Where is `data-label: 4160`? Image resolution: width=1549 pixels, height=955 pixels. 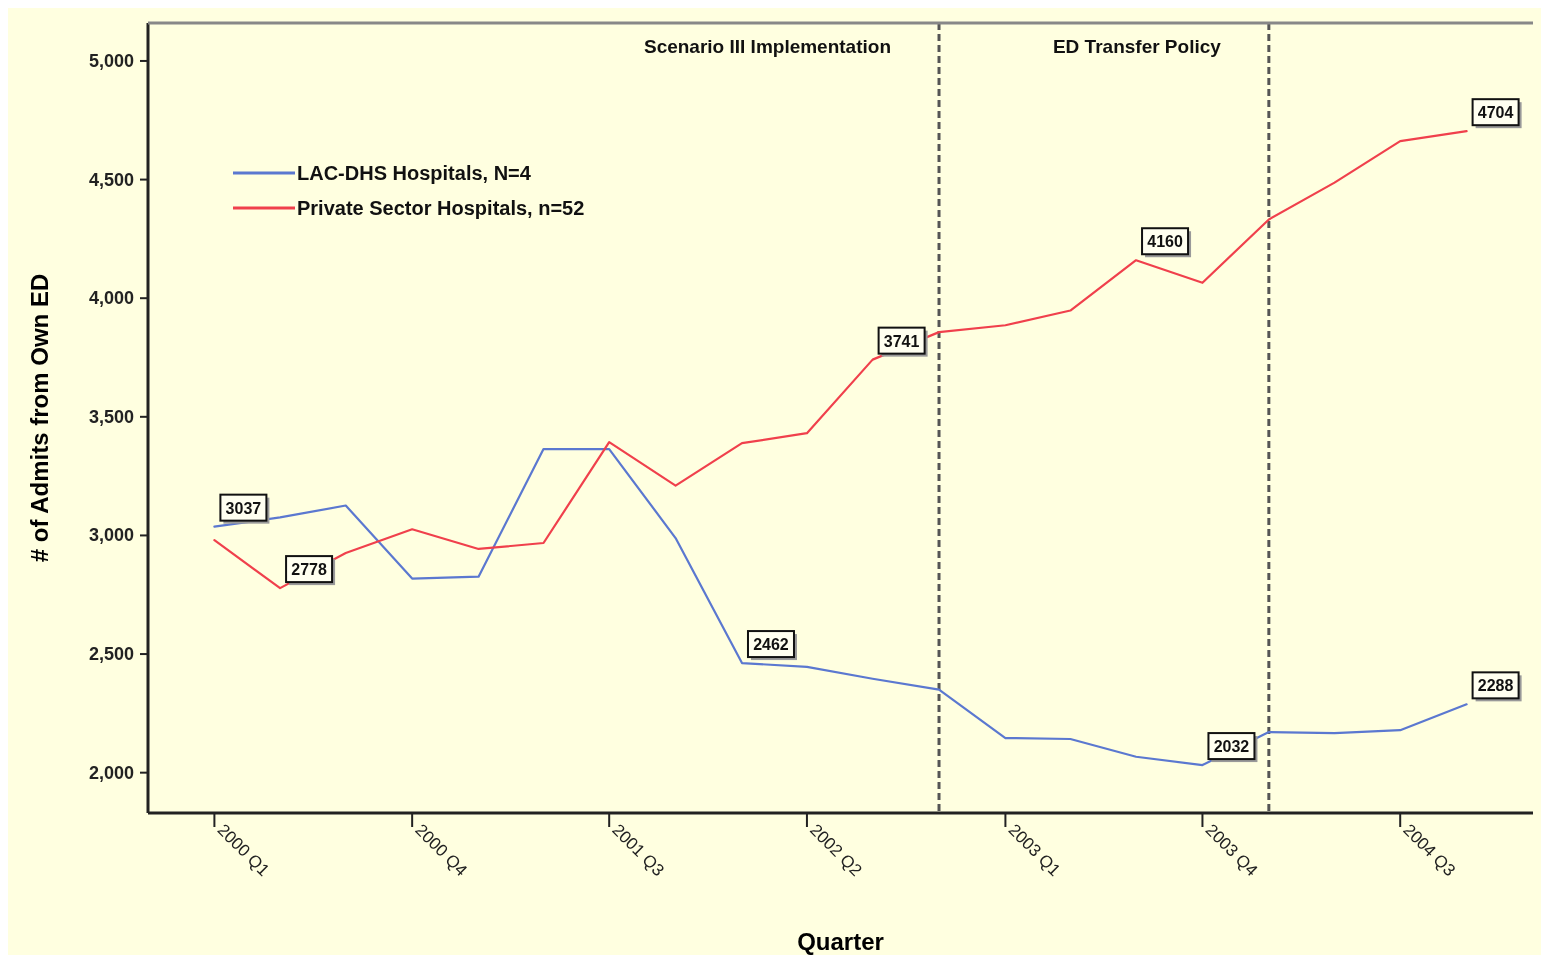 data-label: 4160 is located at coordinates (1165, 242).